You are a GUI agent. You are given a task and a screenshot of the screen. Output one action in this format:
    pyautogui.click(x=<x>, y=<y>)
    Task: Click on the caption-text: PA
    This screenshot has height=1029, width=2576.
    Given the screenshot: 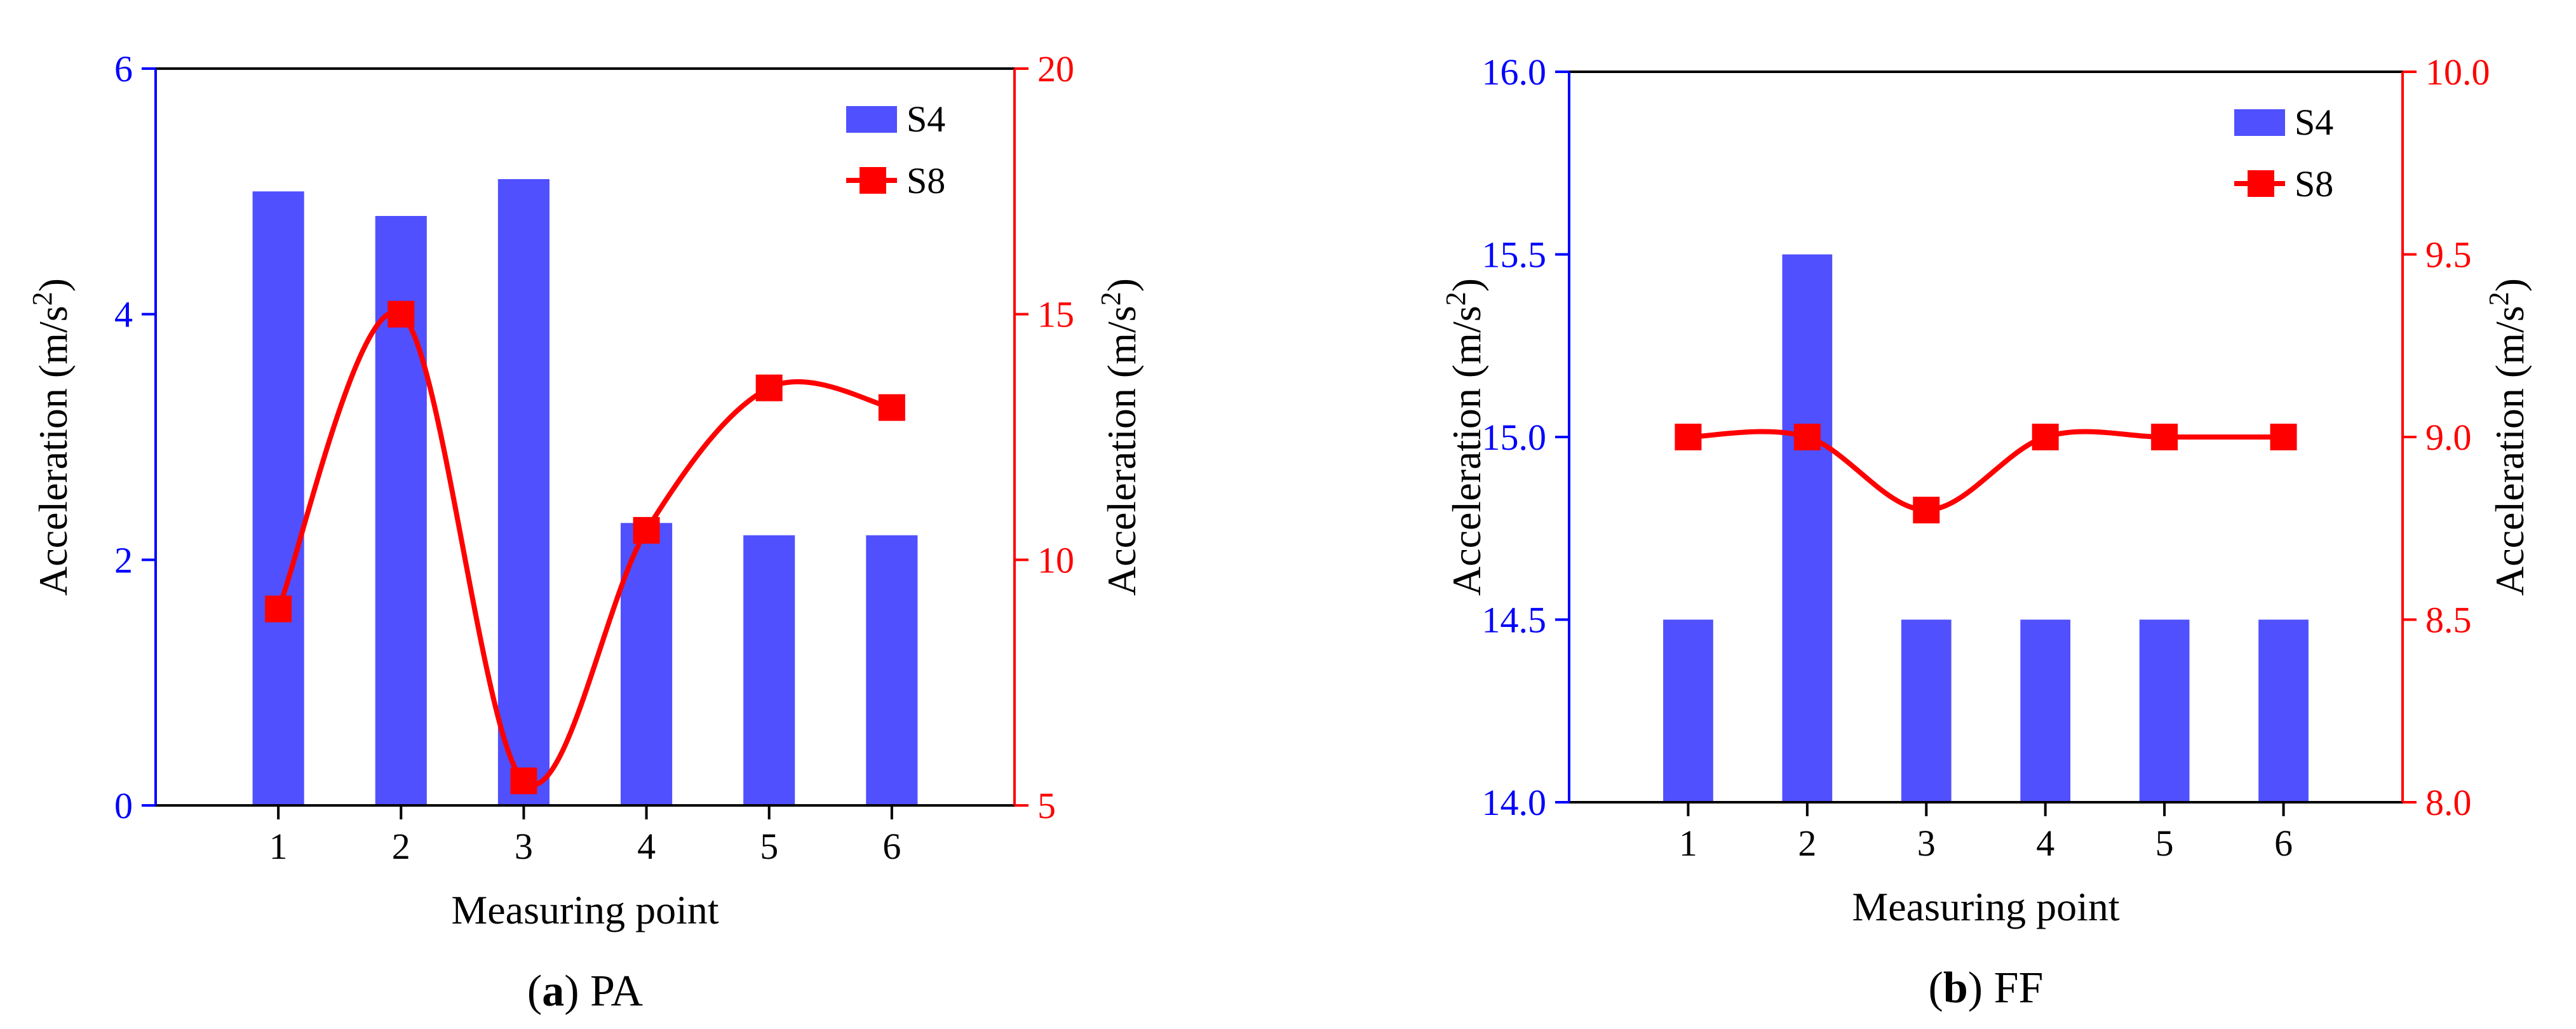 What is the action you would take?
    pyautogui.click(x=617, y=992)
    